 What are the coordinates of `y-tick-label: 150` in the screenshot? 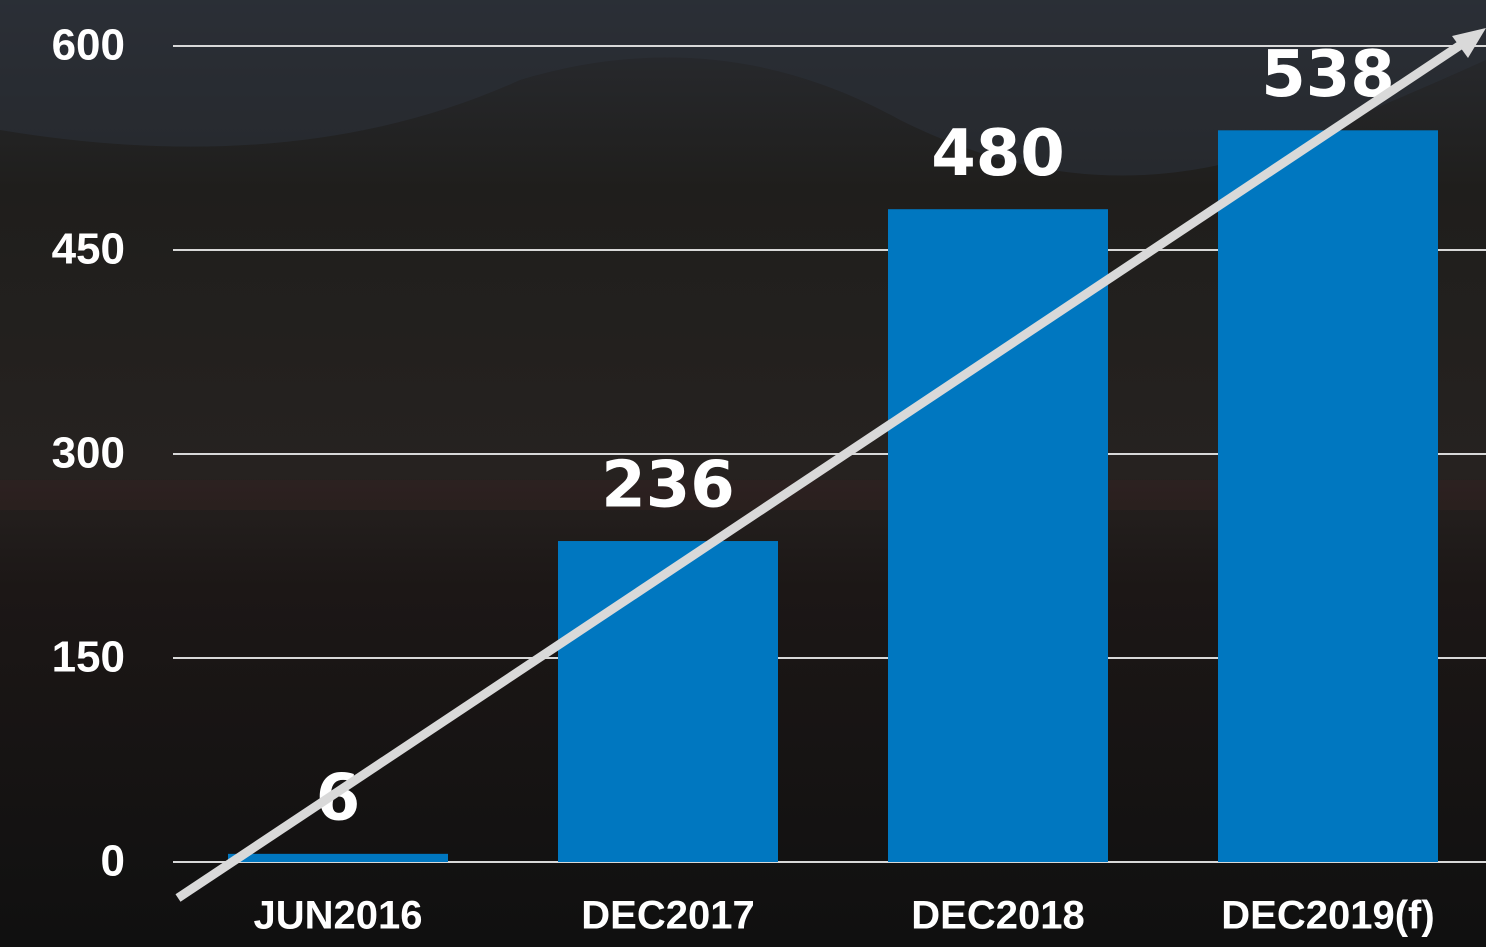 It's located at (88, 657).